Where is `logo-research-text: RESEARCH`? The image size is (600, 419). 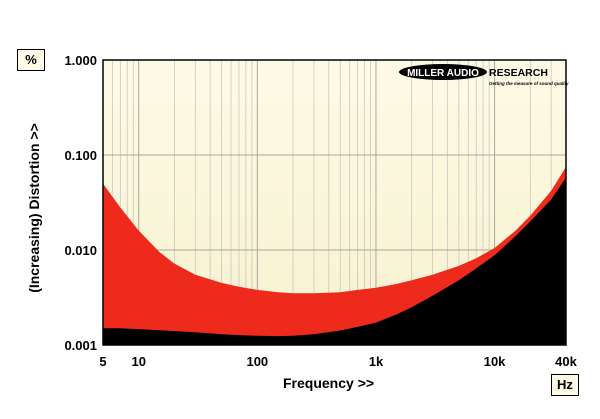
logo-research-text: RESEARCH is located at coordinates (518, 73).